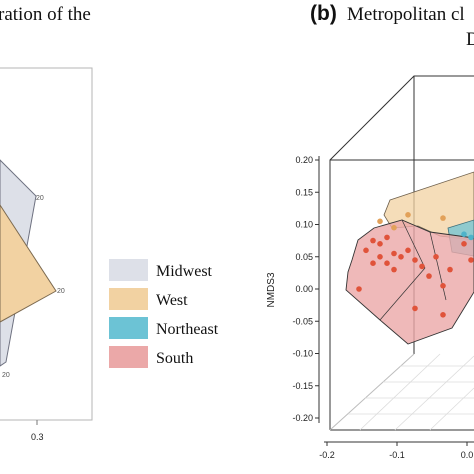 The width and height of the screenshot is (474, 474). What do you see at coordinates (187, 329) in the screenshot?
I see `legend-label-northeast: Northeast` at bounding box center [187, 329].